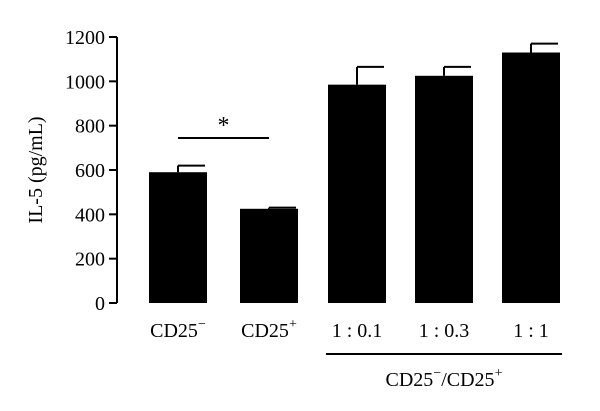 The width and height of the screenshot is (600, 411). Describe the element at coordinates (531, 331) in the screenshot. I see `x-tick-label: 1` at that location.